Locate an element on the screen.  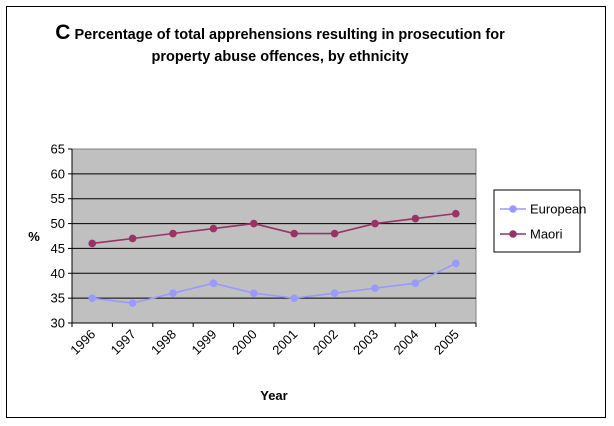
y-tick-label-45: 45 is located at coordinates (58, 248).